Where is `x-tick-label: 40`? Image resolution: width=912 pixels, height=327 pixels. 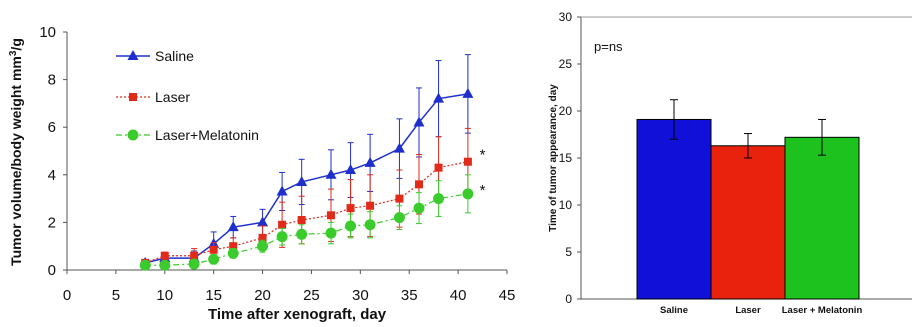
x-tick-label: 40 is located at coordinates (458, 295).